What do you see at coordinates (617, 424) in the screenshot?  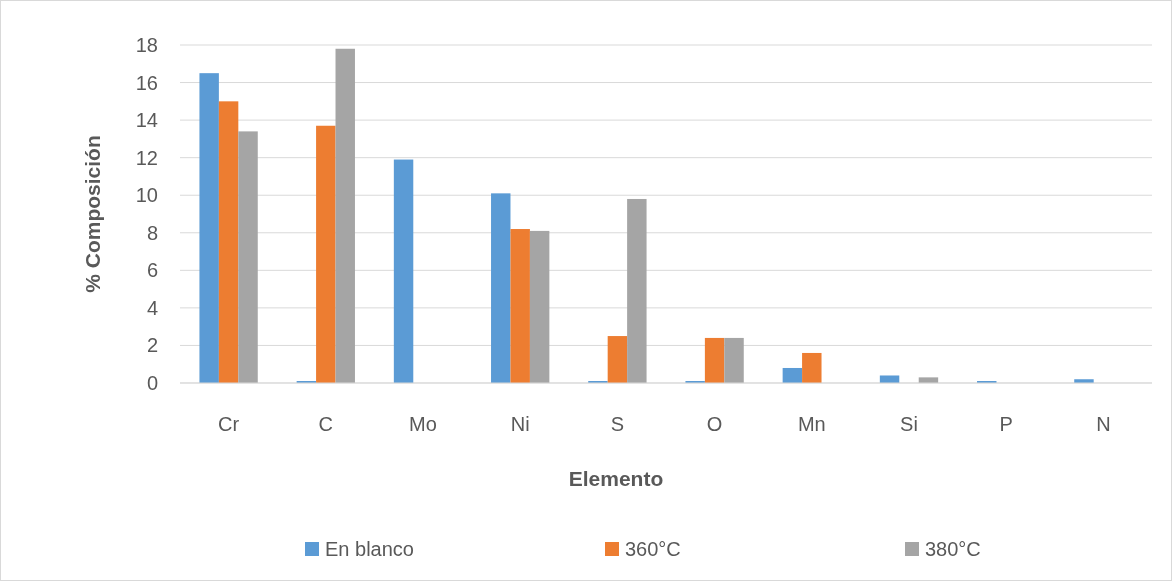 I see `x-tick-label: S` at bounding box center [617, 424].